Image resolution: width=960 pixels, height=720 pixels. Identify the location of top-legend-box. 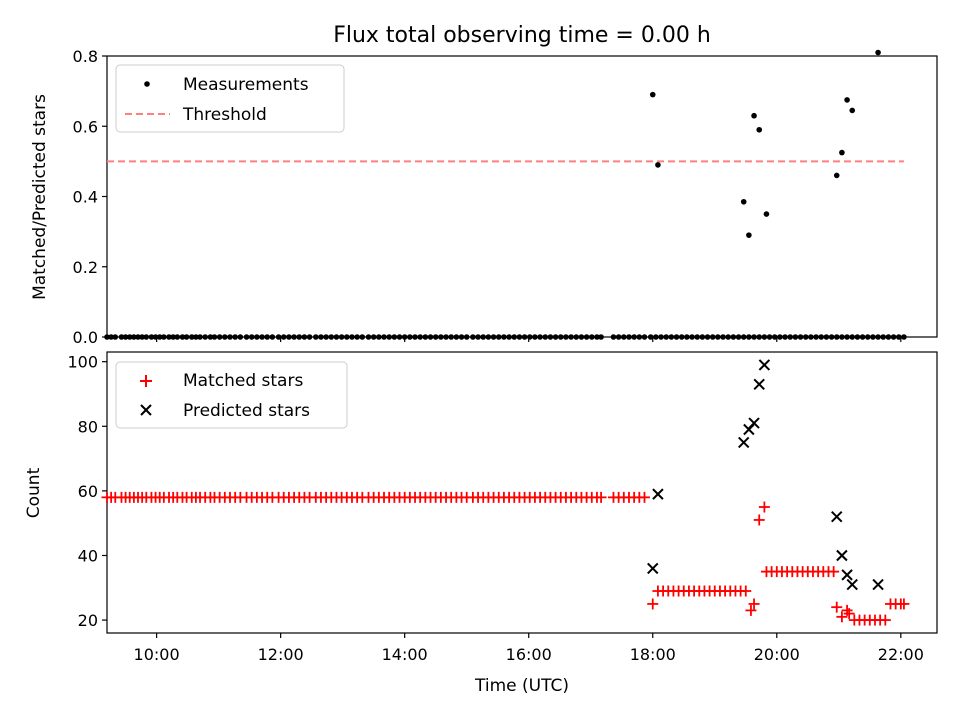
(230, 98).